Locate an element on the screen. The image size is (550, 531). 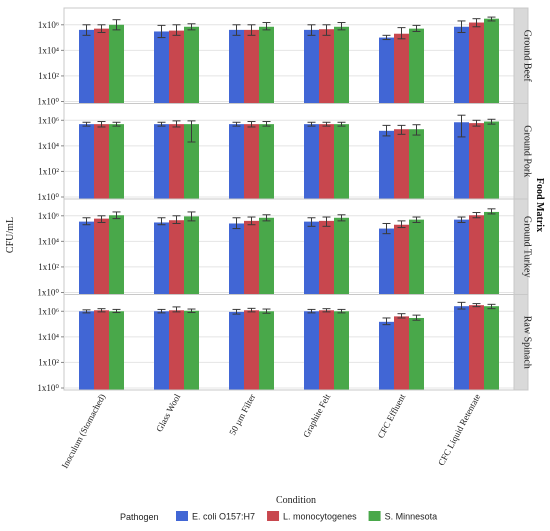
y-axis-title: CFU/mL is located at coordinates (10, 235).